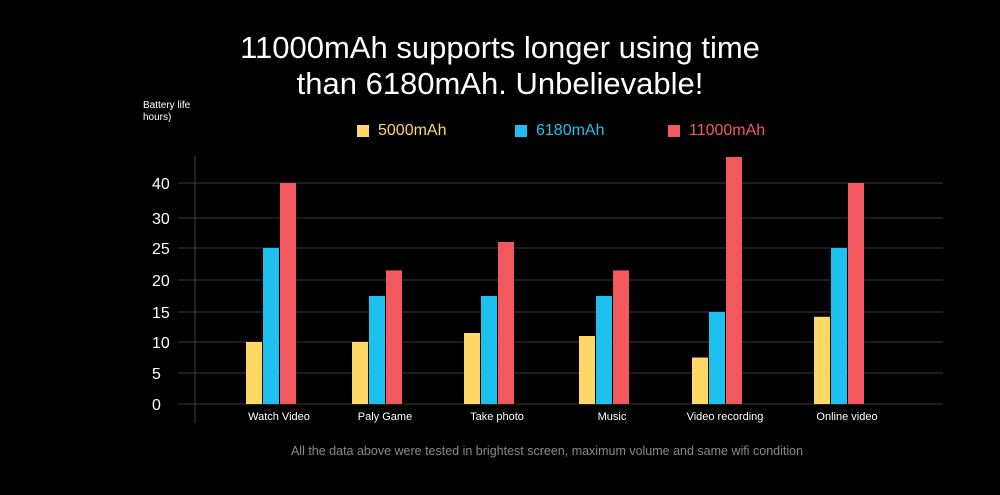  Describe the element at coordinates (521, 131) in the screenshot. I see `legend-swatch-6180mah` at that location.